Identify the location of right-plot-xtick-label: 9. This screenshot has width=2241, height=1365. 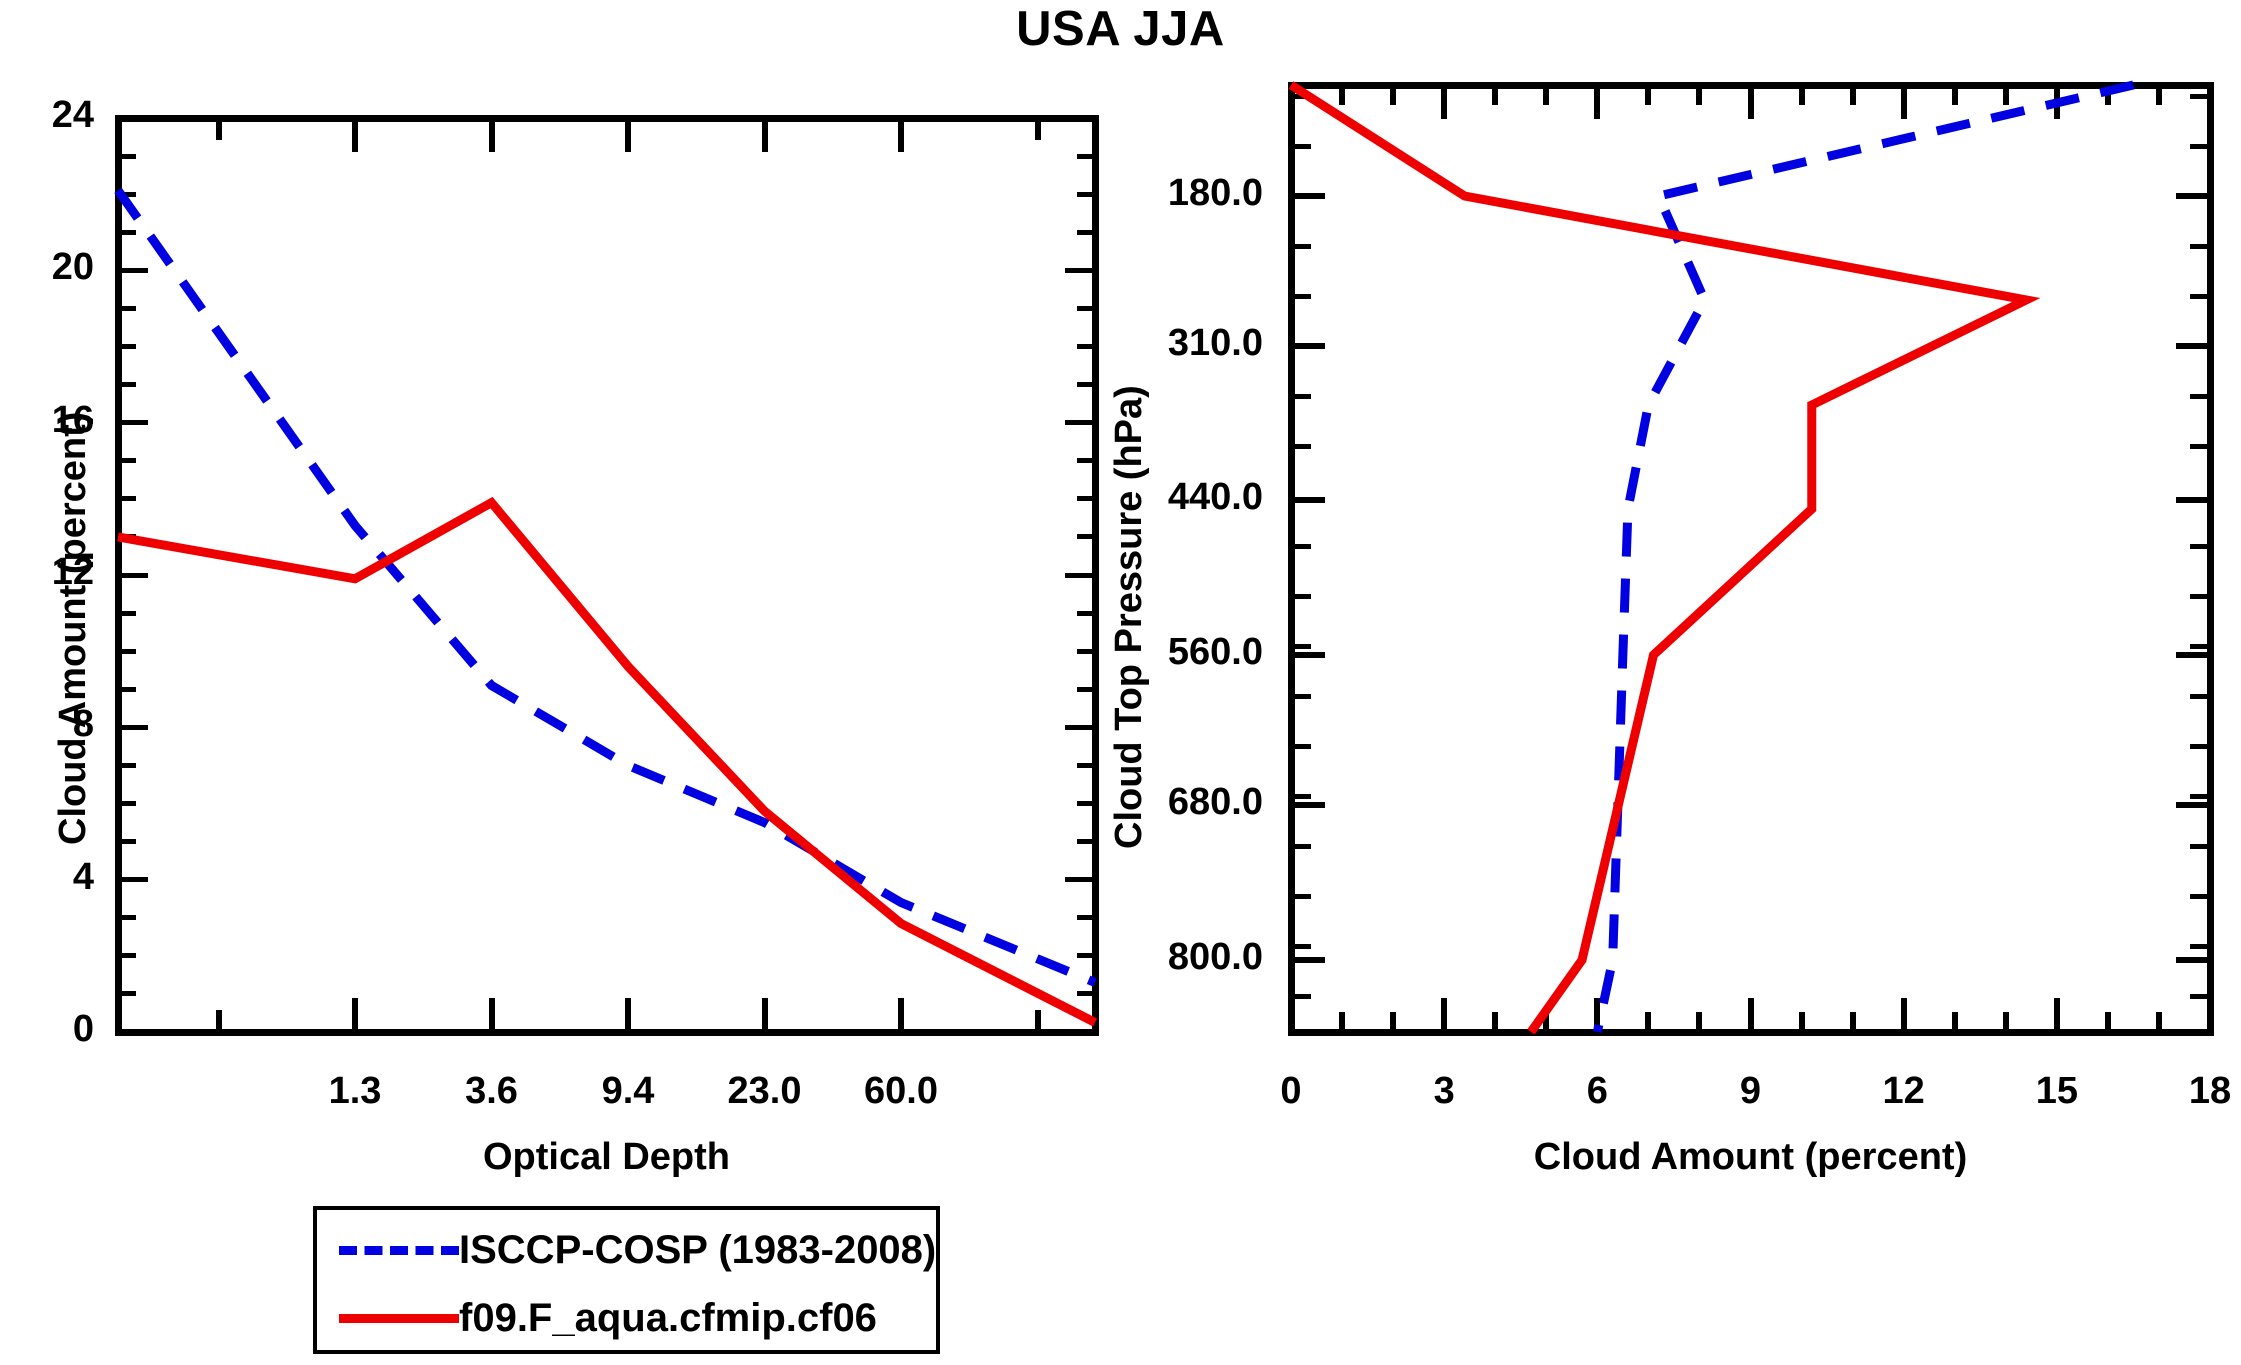
(1750, 1091).